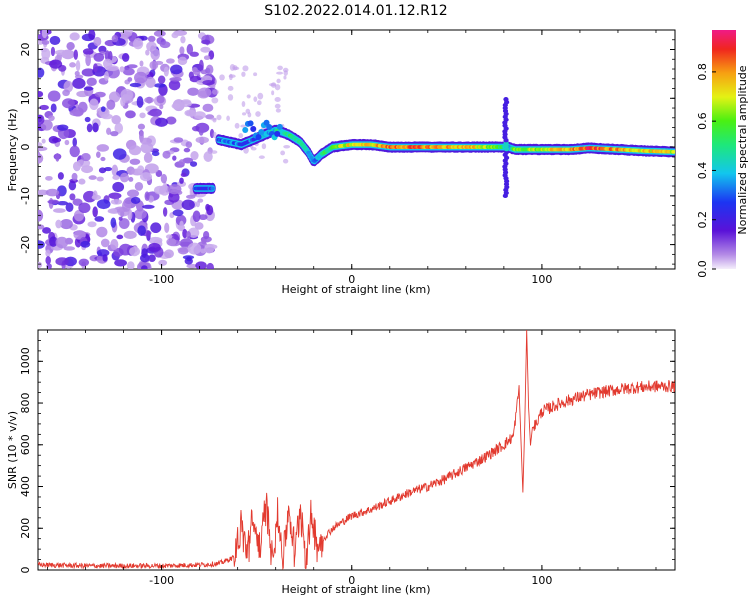  I want to click on snr-y-tick-label: 200, so click(25, 528).